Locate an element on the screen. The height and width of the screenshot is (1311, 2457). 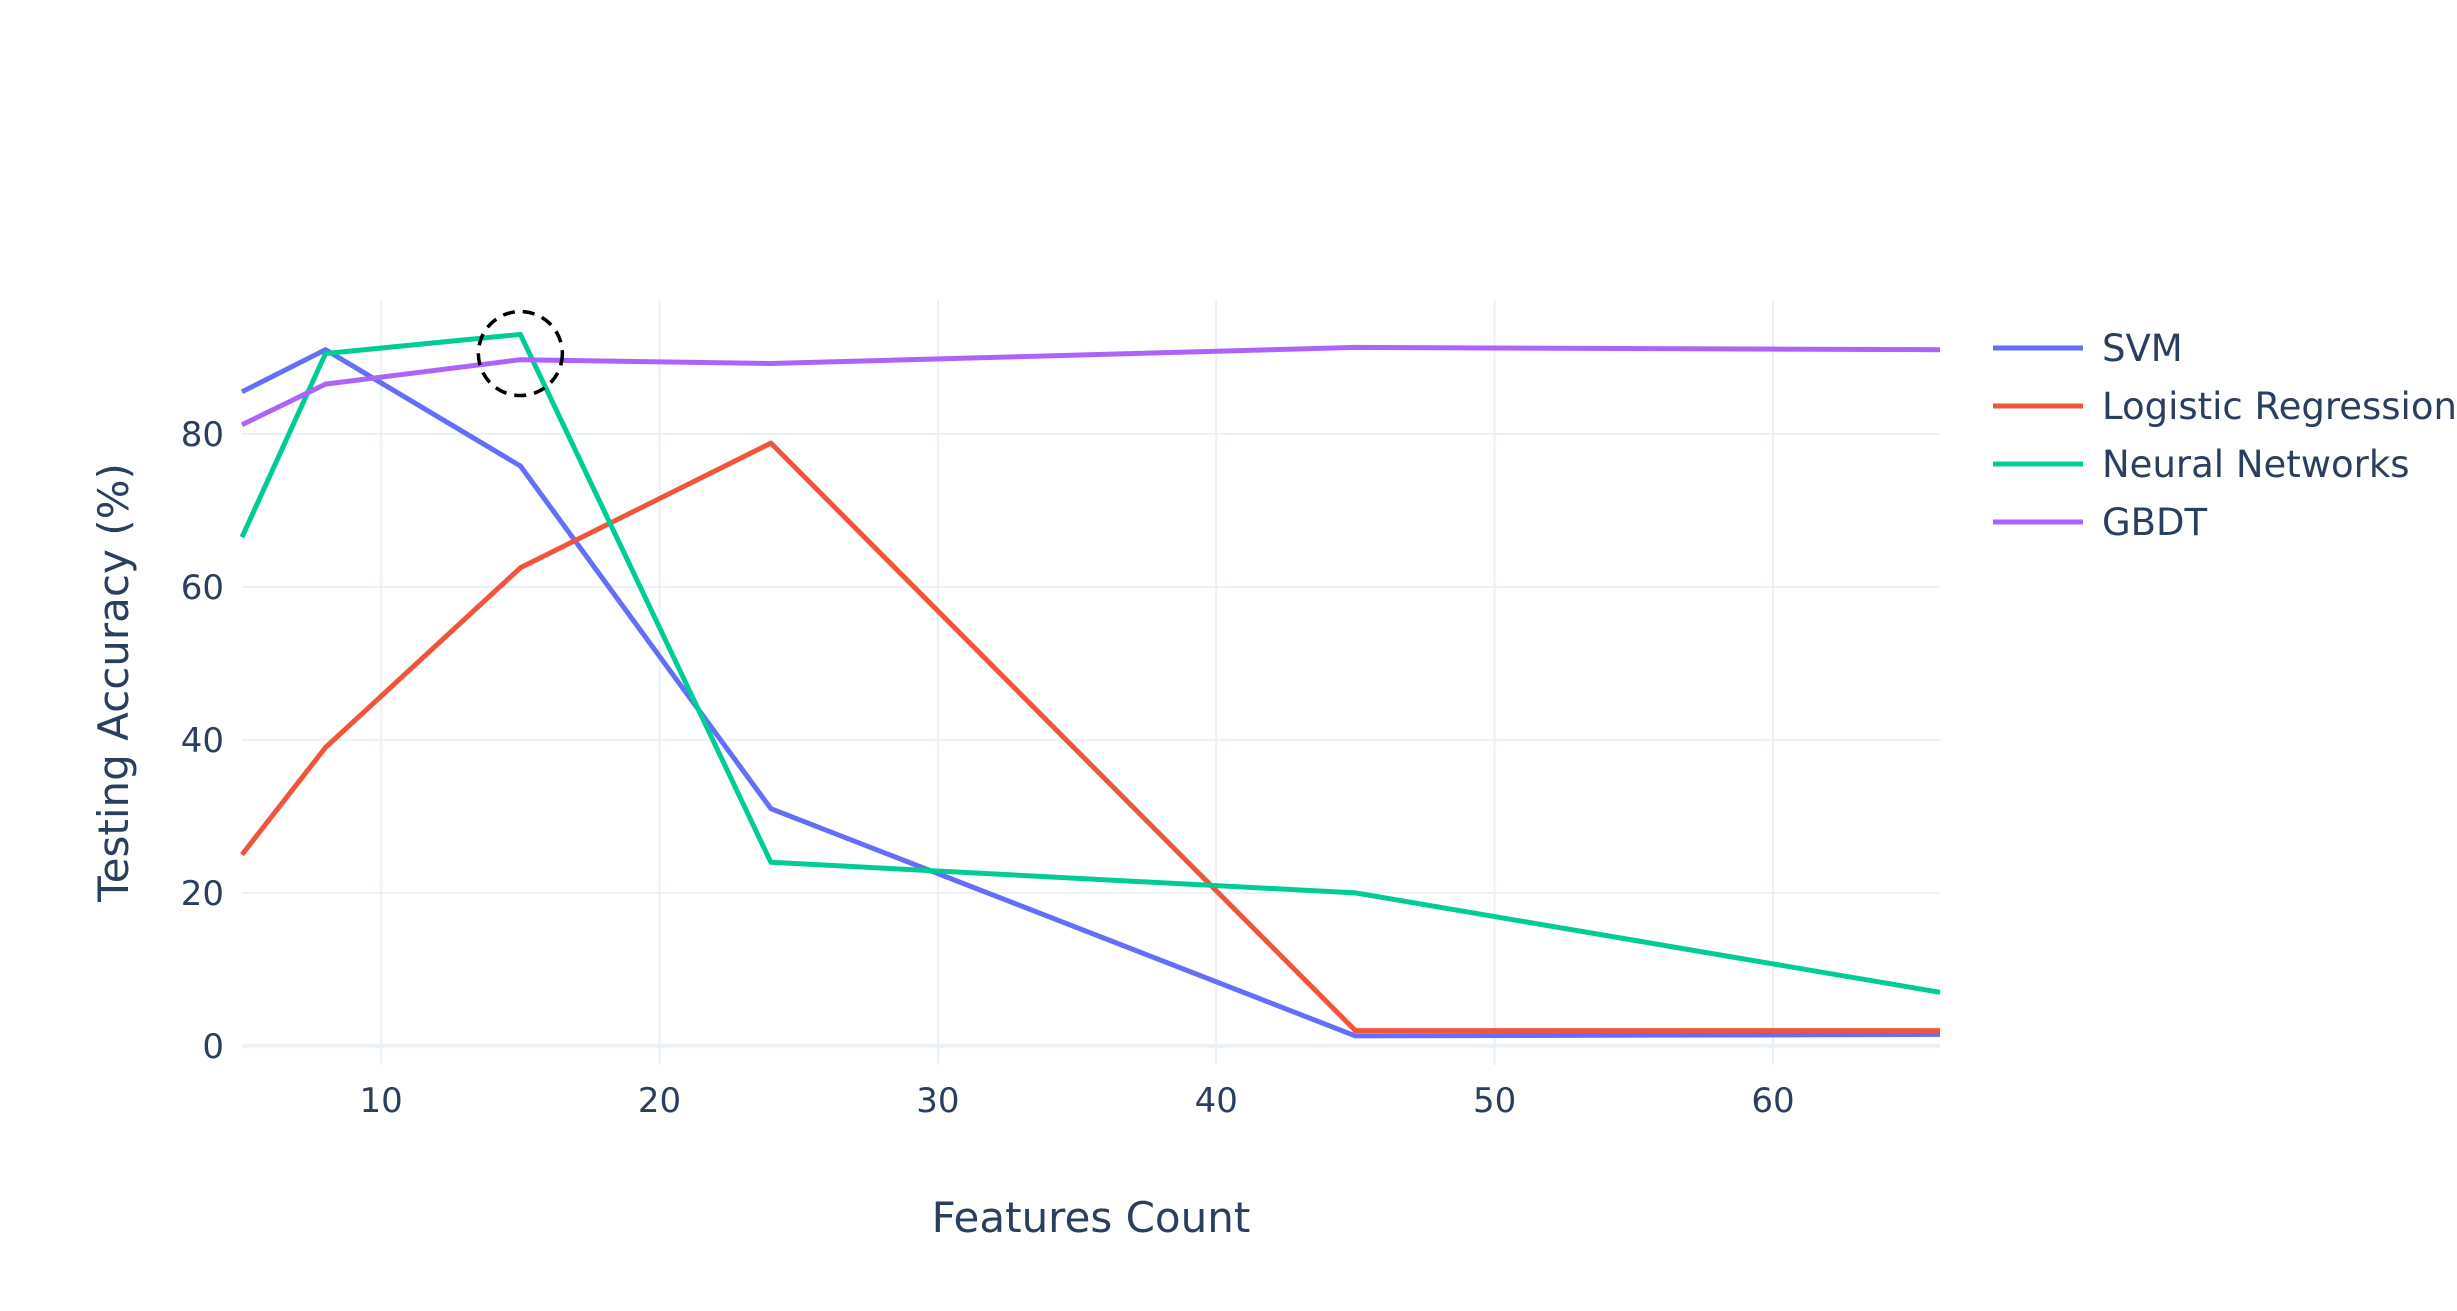
y-axis-ticks: 0 20 40 60 80 is located at coordinates (202, 741).